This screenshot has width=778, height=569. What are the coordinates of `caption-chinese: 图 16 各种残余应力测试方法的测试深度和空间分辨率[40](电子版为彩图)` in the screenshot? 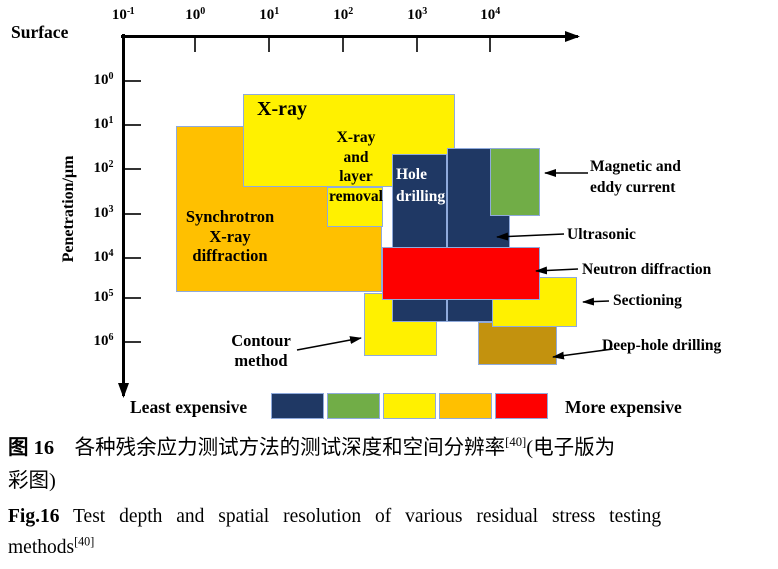 It's located at (392, 465).